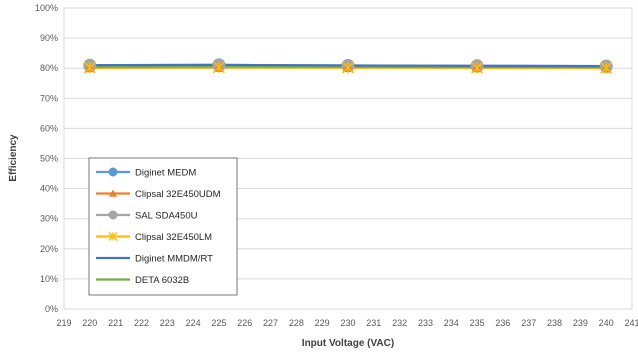 This screenshot has width=638, height=354. What do you see at coordinates (270, 323) in the screenshot?
I see `x-tick-label: 227` at bounding box center [270, 323].